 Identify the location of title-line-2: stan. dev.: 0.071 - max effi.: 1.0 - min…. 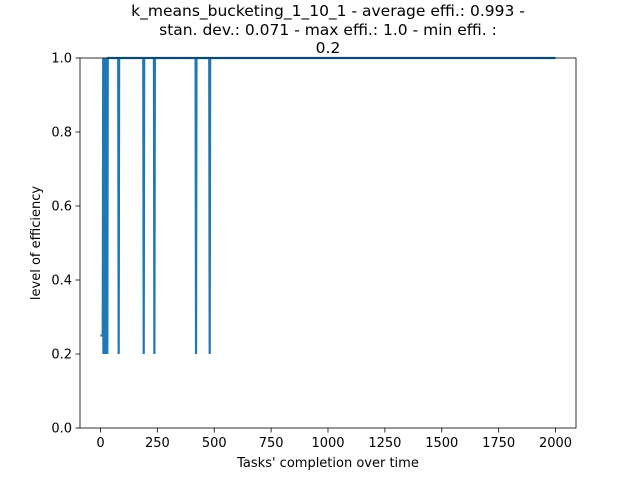
(328, 30).